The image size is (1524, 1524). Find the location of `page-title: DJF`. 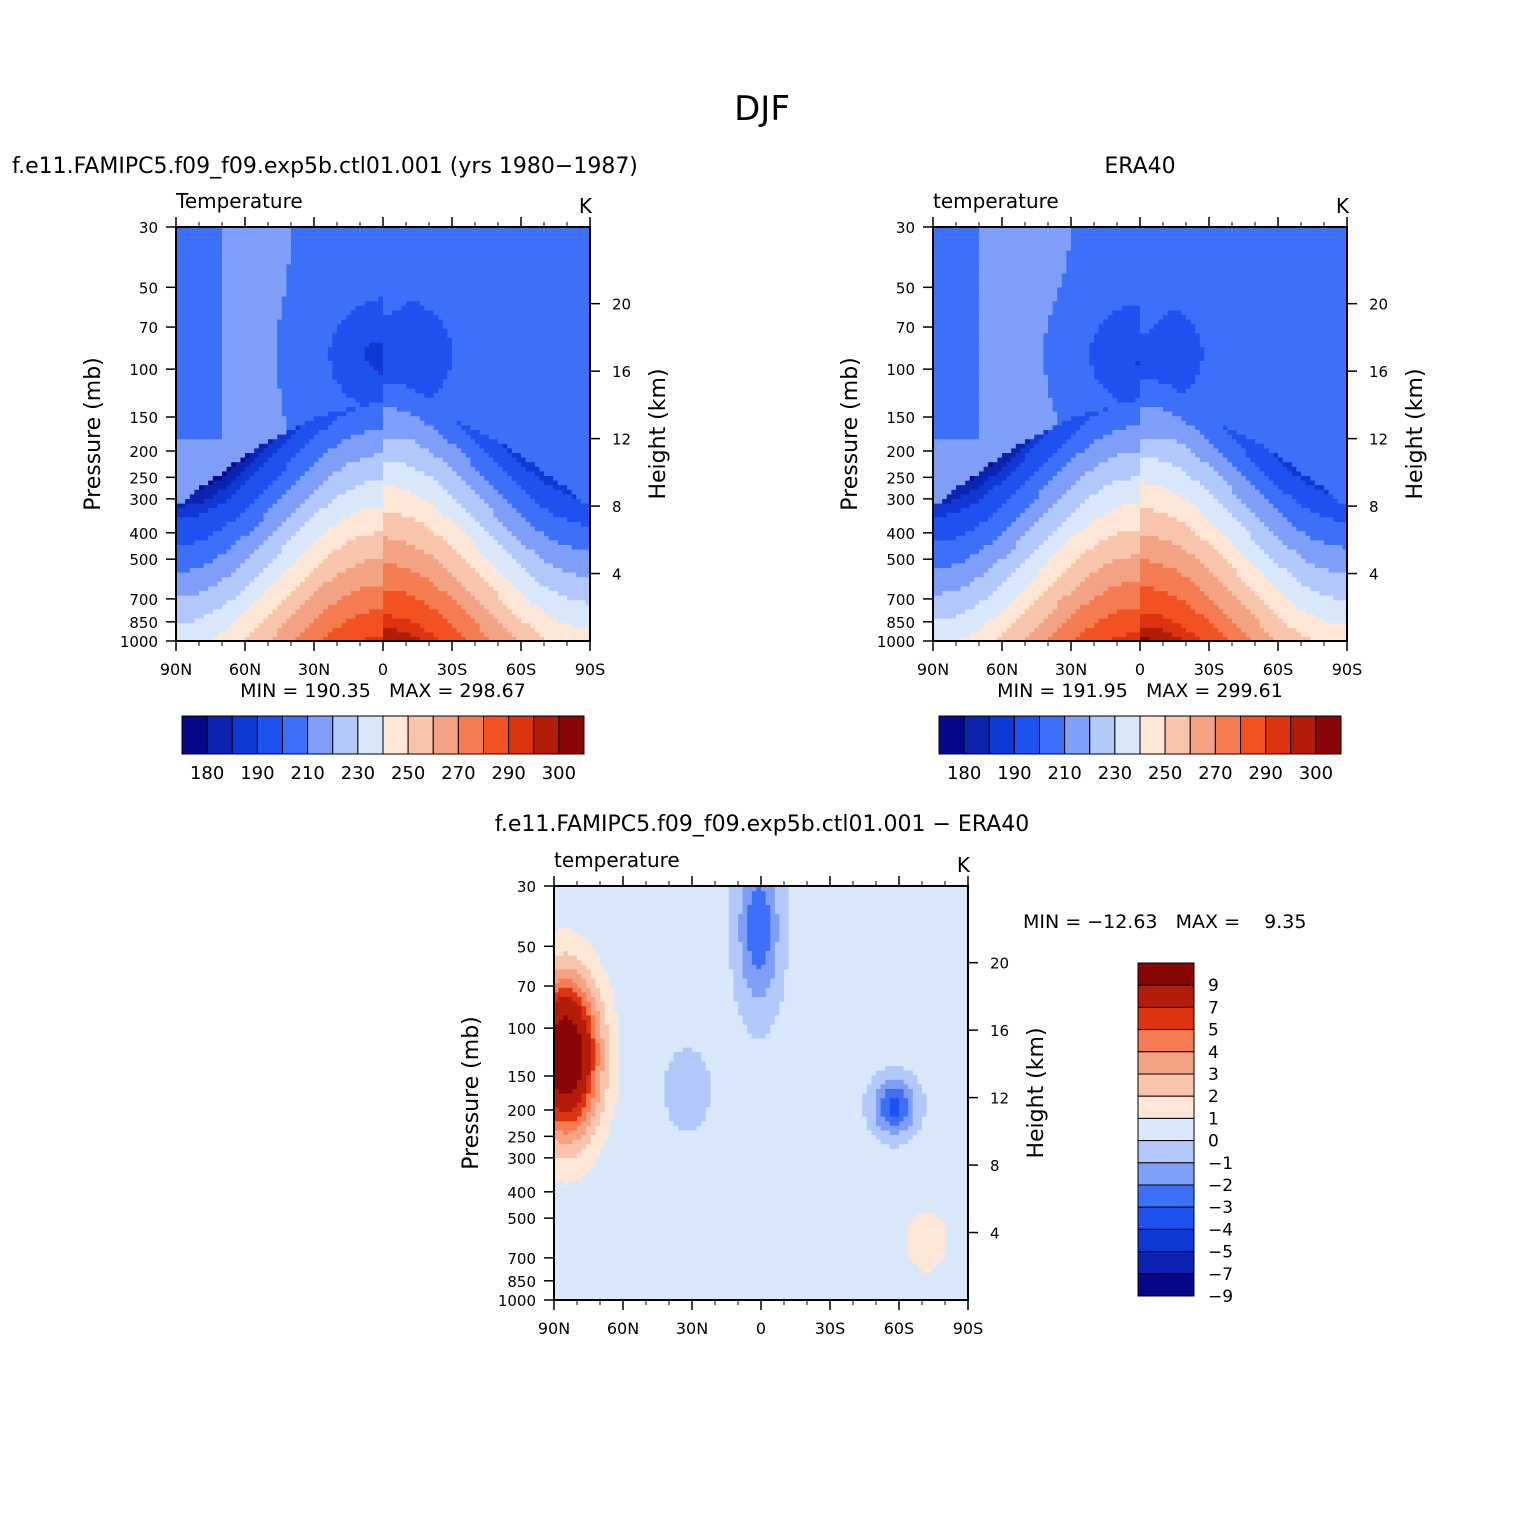

page-title: DJF is located at coordinates (762, 109).